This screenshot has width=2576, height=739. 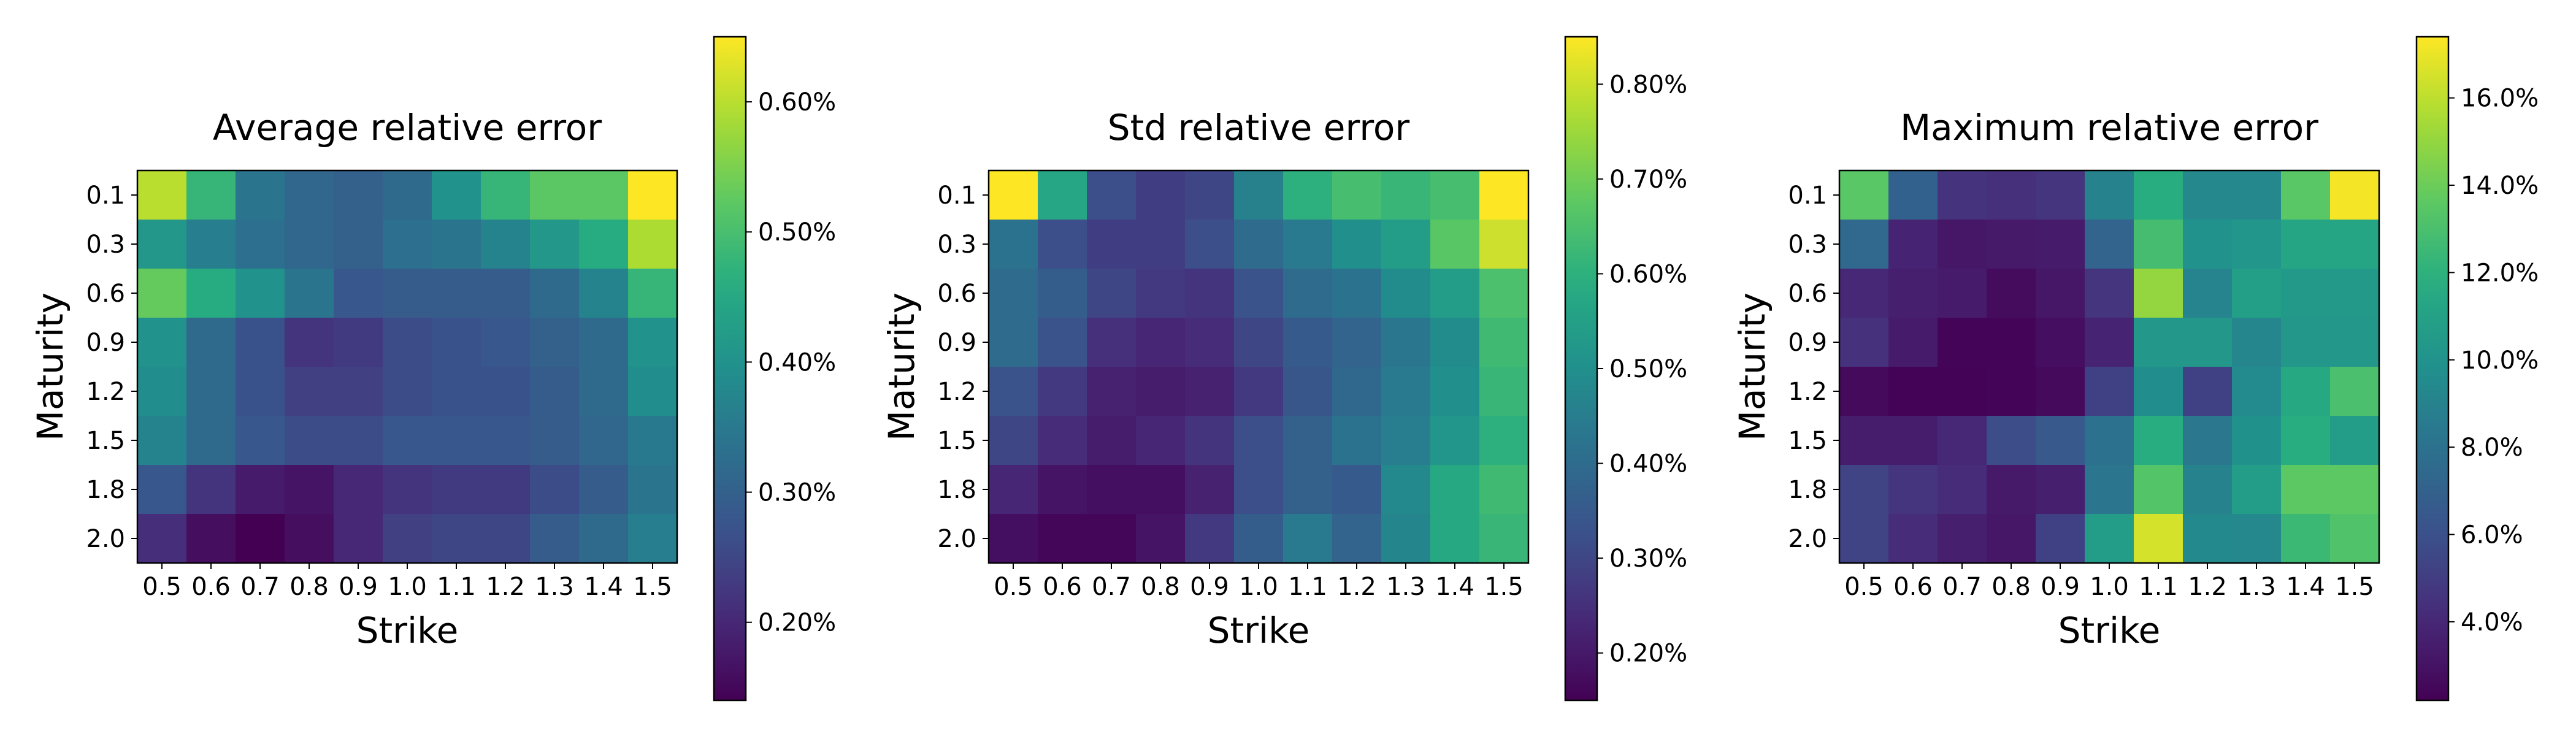 I want to click on y-tick-label: 2.0, so click(x=956, y=539).